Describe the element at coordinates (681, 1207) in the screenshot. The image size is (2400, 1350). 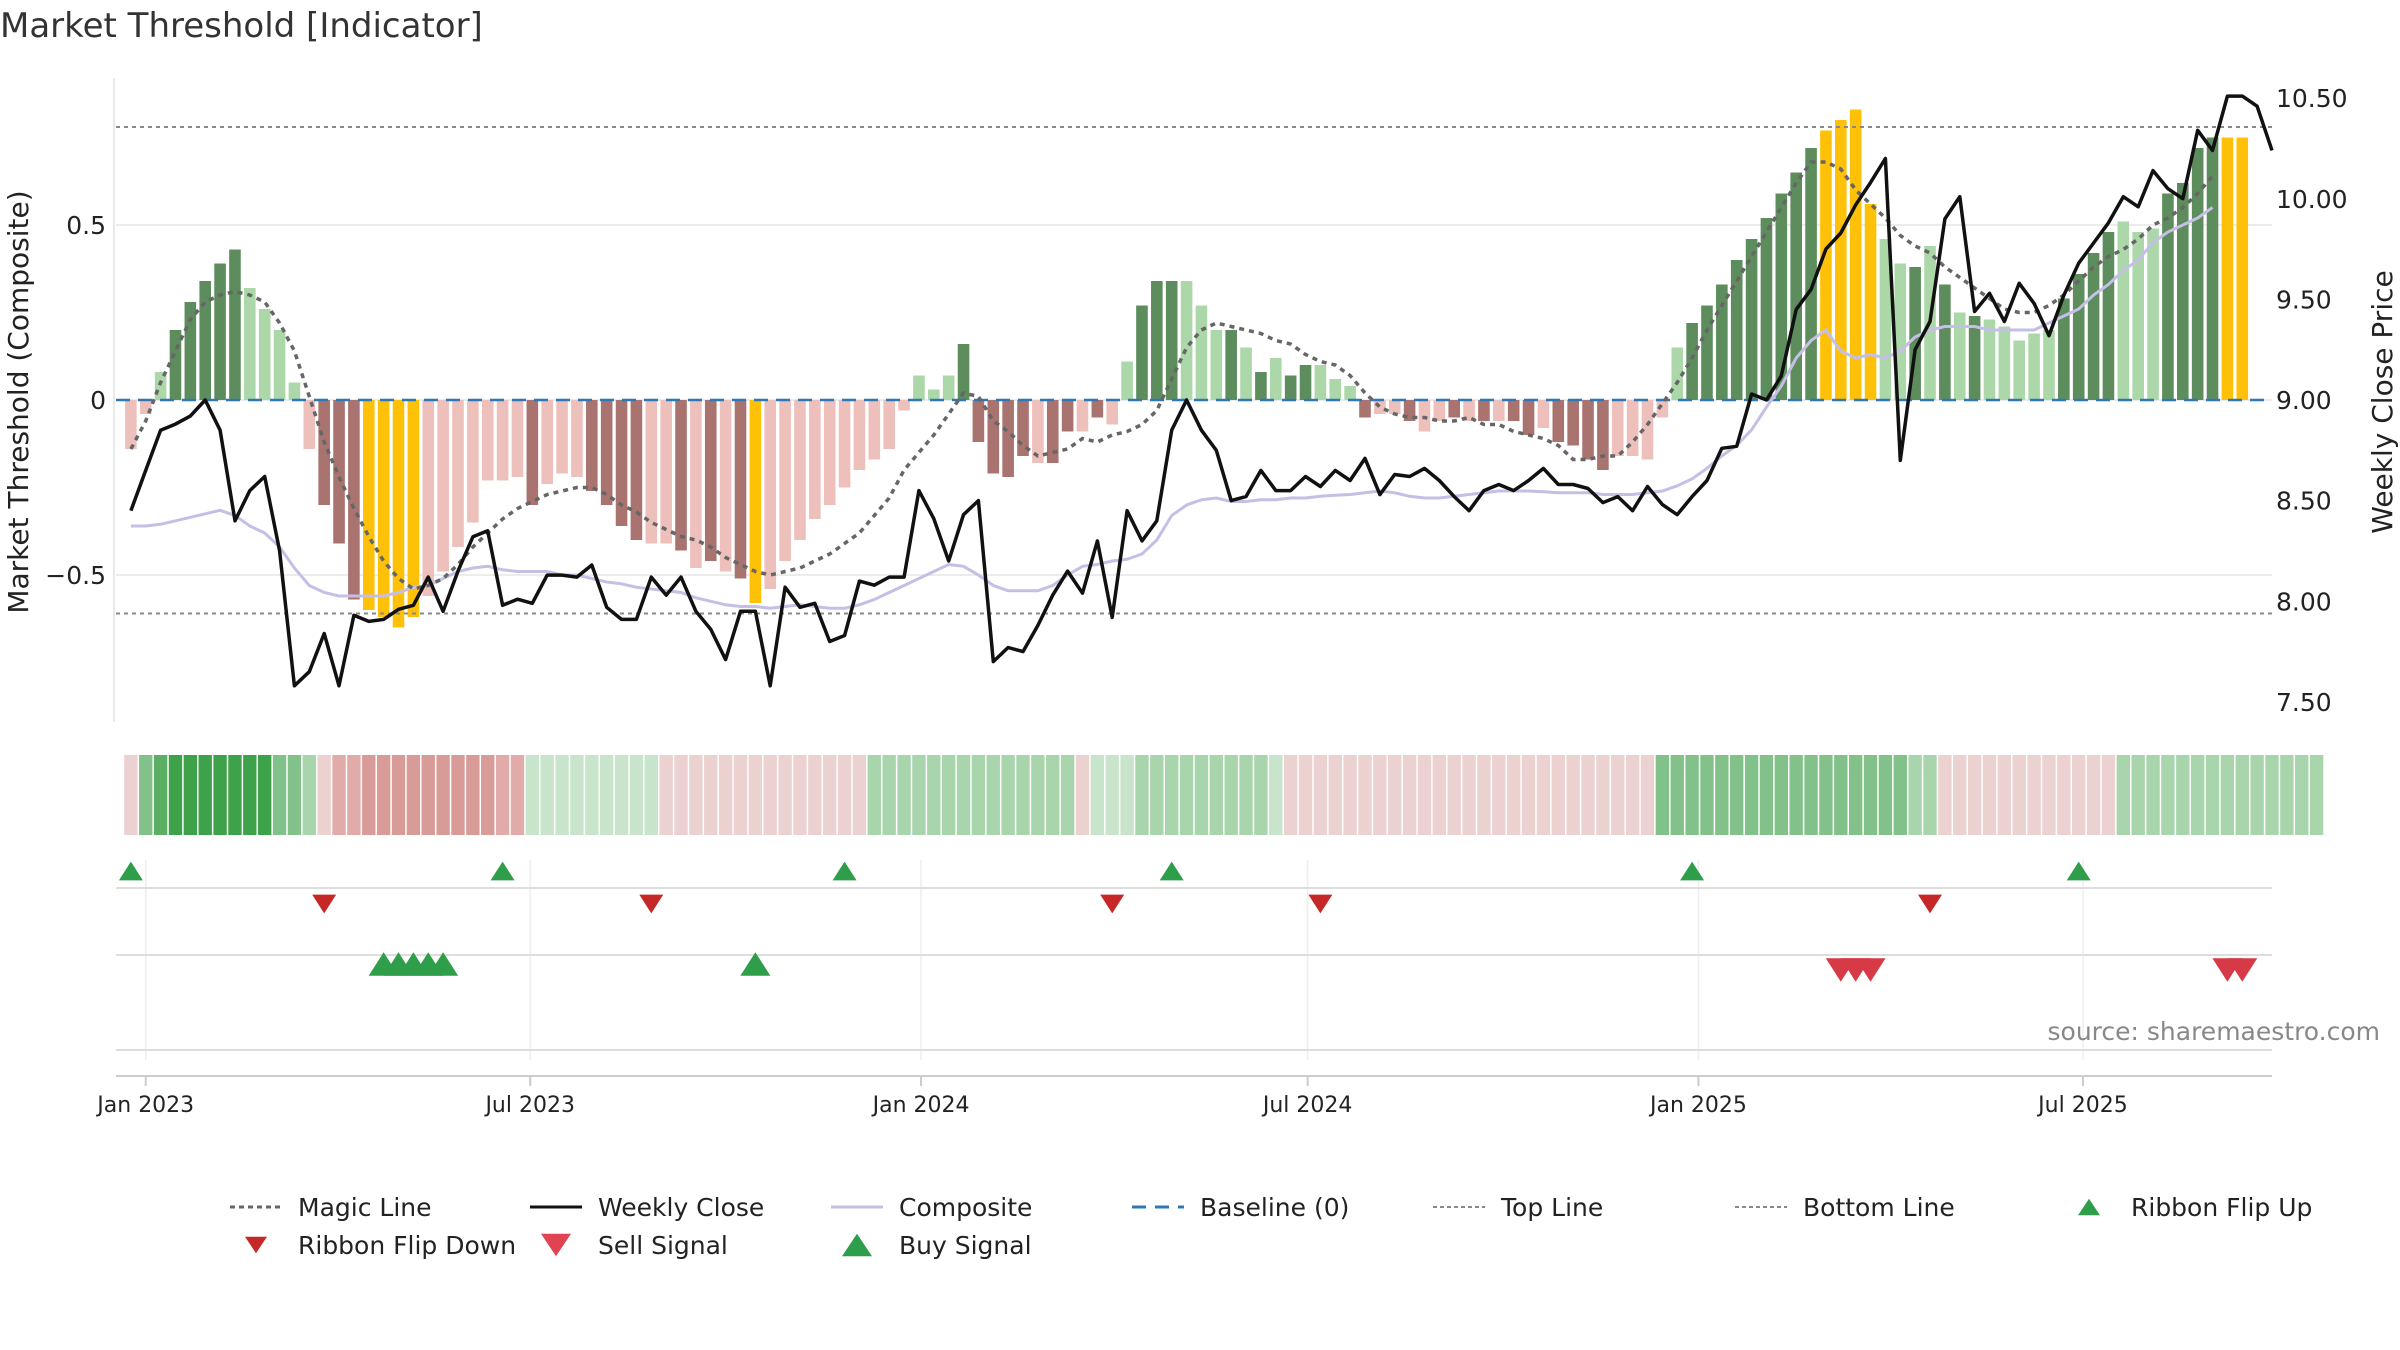
I see `legend-label: Weekly Close` at that location.